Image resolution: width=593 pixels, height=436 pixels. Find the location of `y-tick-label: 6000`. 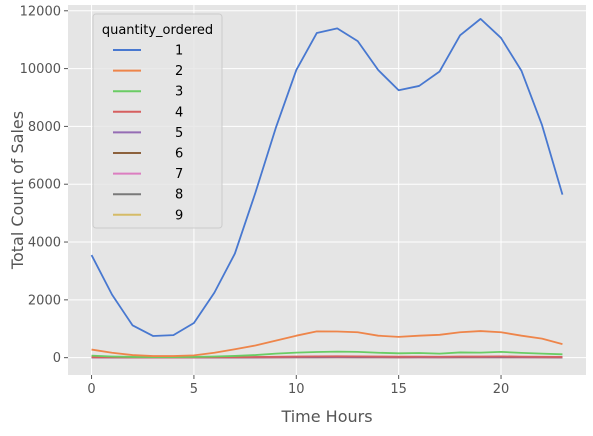

y-tick-label: 6000 is located at coordinates (44, 185).